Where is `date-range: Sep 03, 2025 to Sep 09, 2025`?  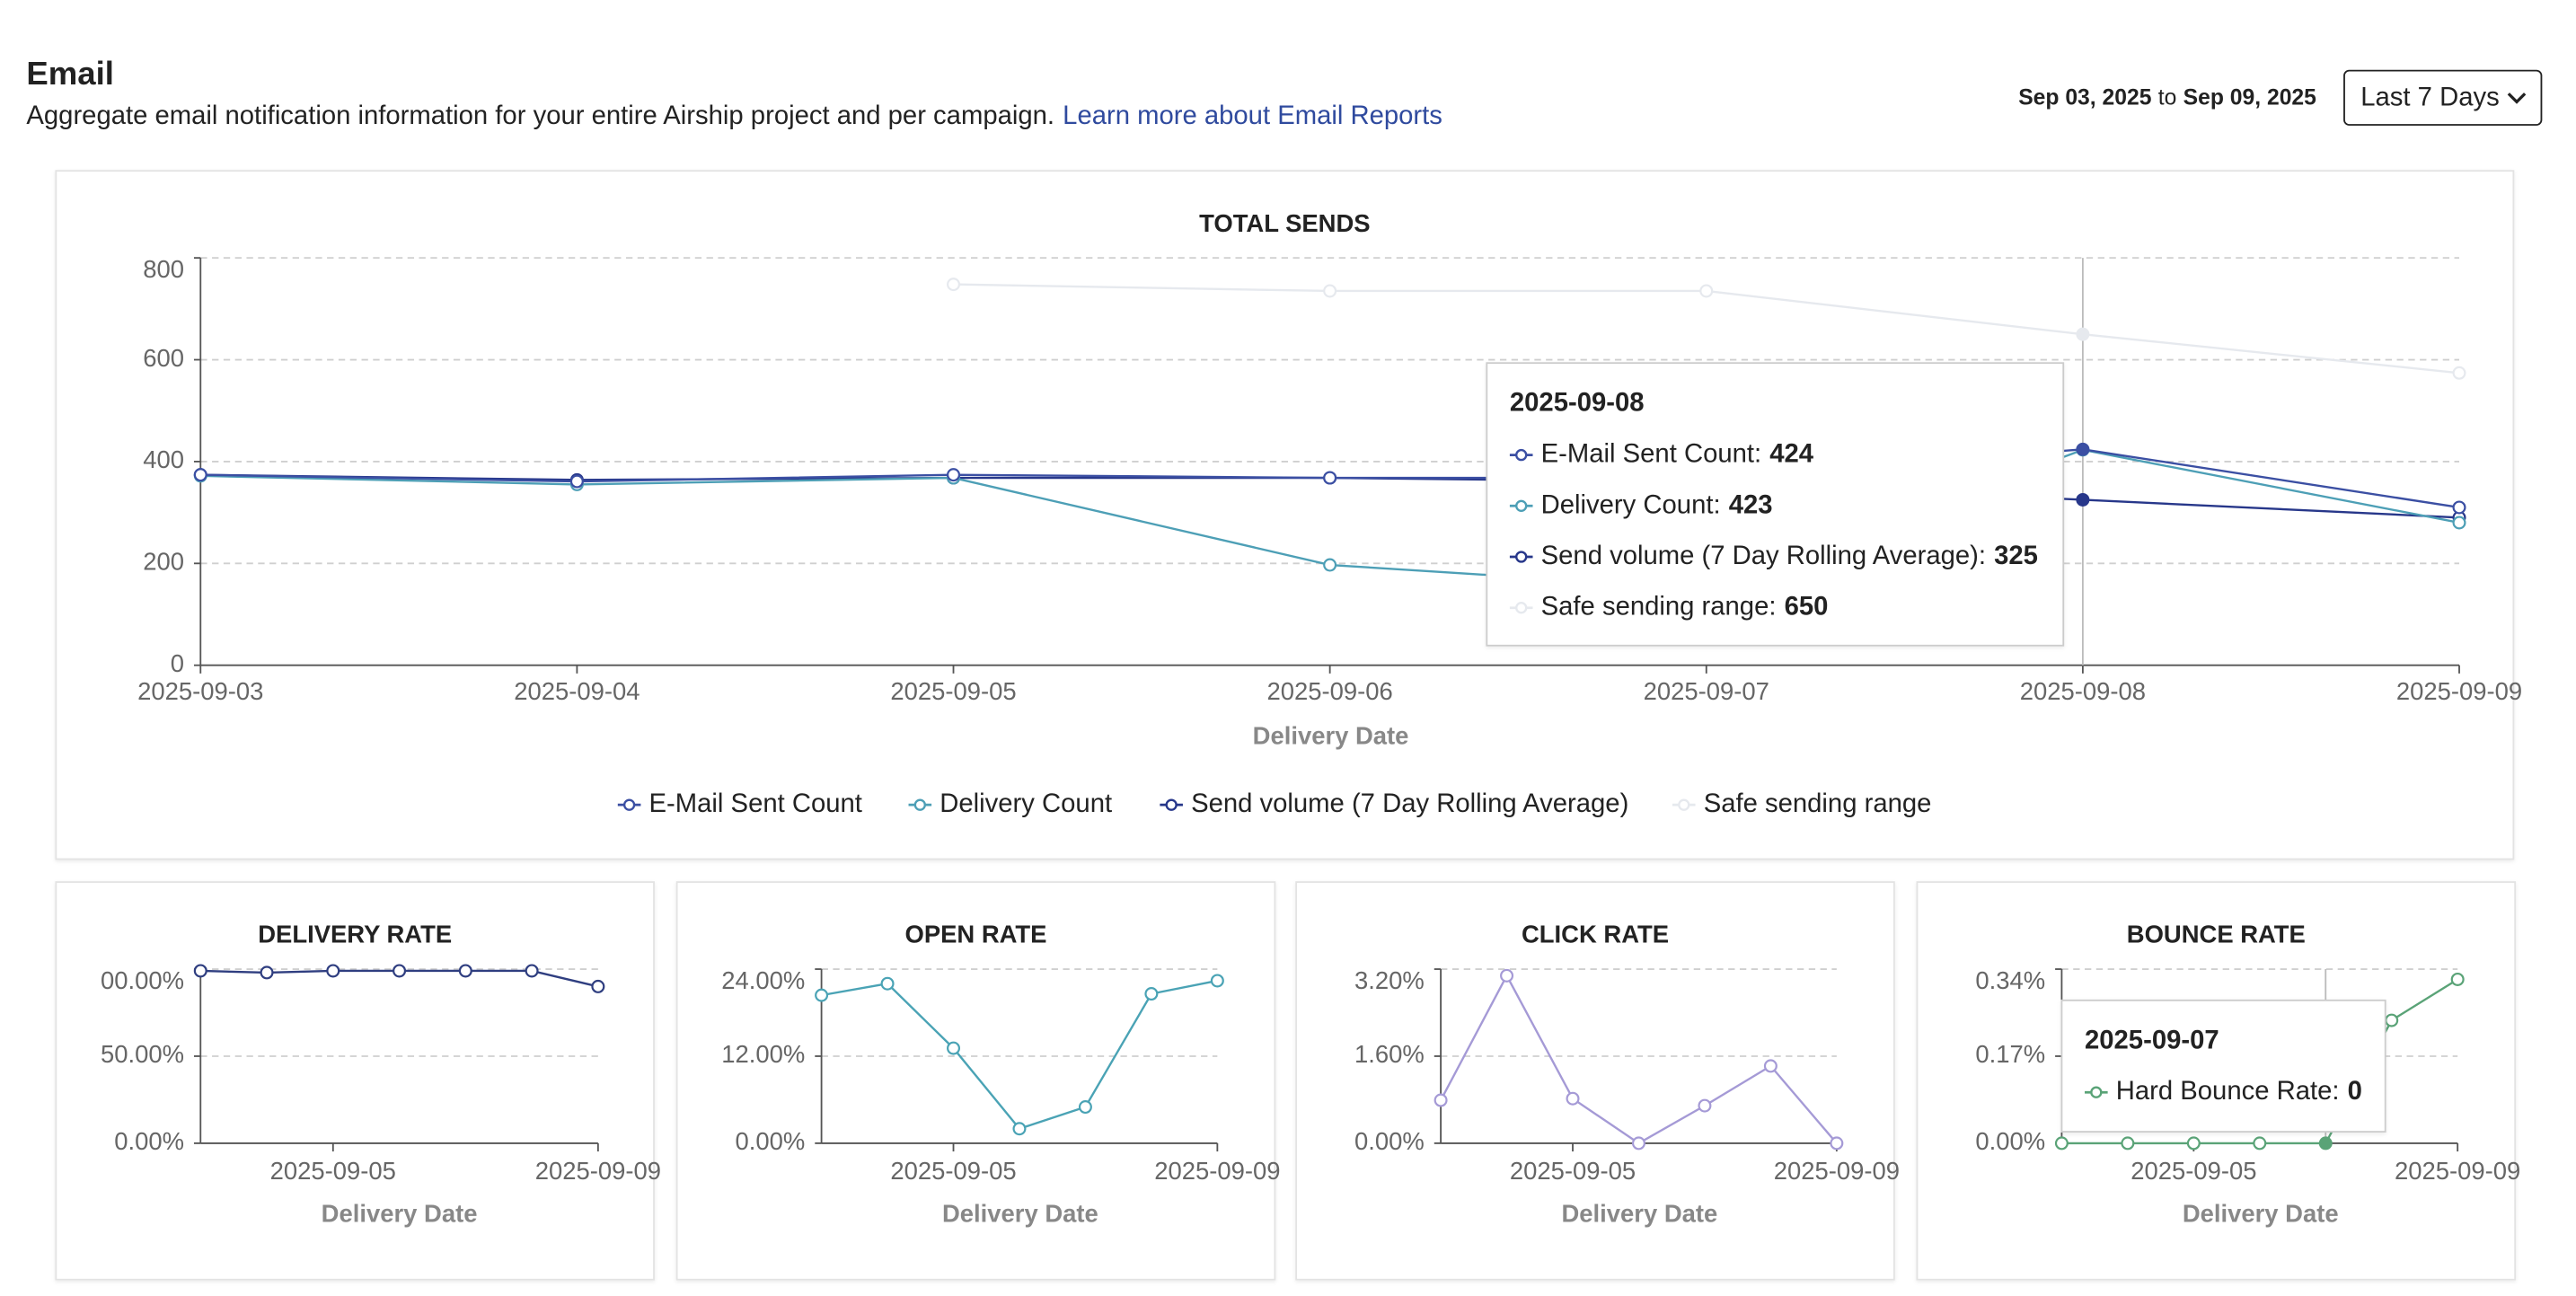
date-range: Sep 03, 2025 to Sep 09, 2025 is located at coordinates (2167, 97).